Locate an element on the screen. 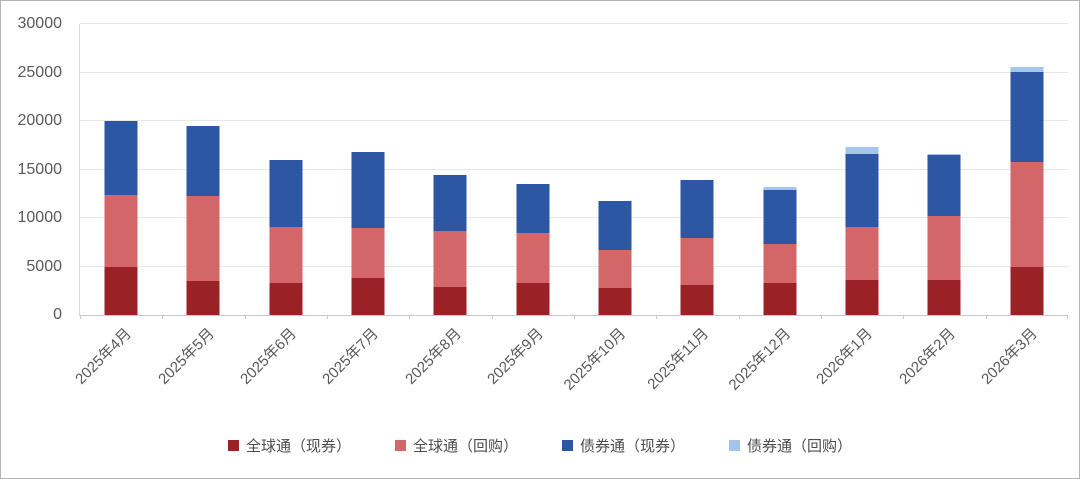 The height and width of the screenshot is (479, 1080). stacked-bar-2026年3月 is located at coordinates (1027, 190).